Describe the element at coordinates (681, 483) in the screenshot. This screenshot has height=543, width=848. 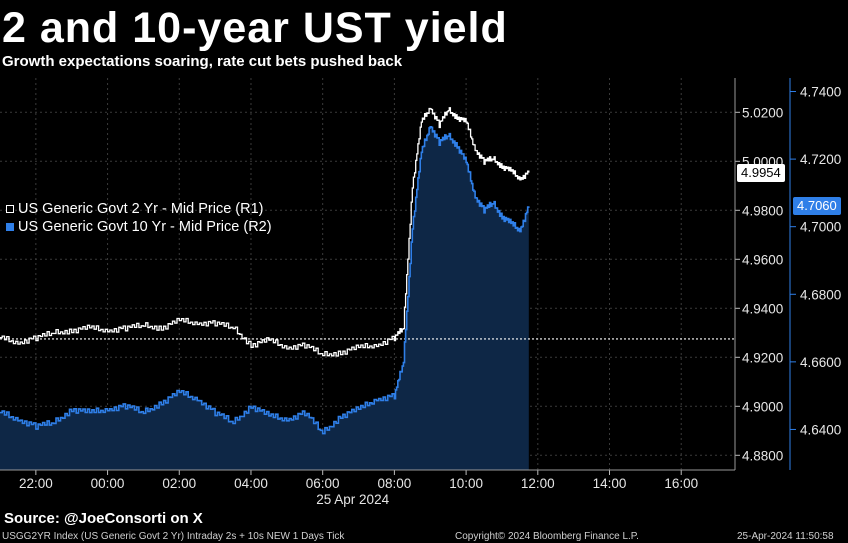
I see `x-tick-label: 16:00` at that location.